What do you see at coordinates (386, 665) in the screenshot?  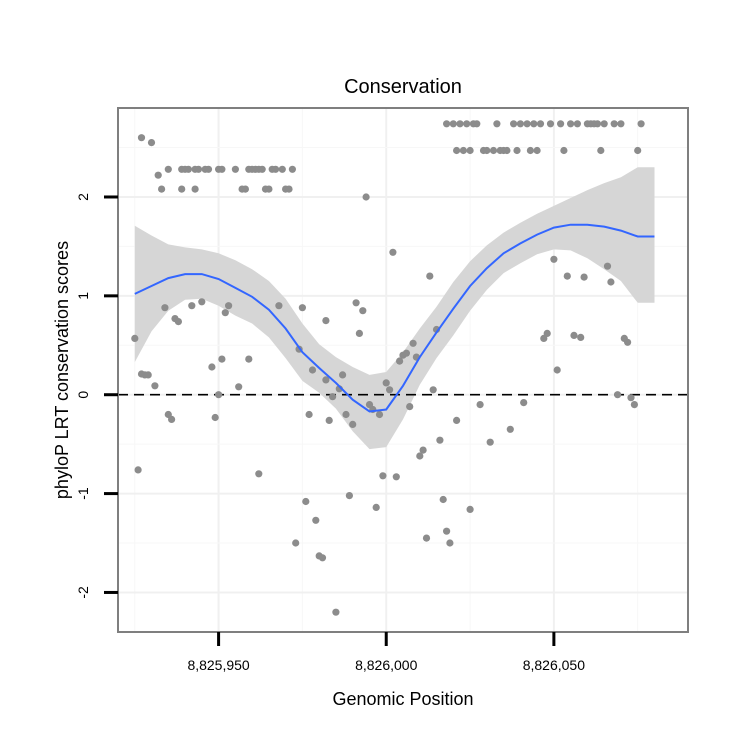 I see `x-tick-label: 8,826,000` at bounding box center [386, 665].